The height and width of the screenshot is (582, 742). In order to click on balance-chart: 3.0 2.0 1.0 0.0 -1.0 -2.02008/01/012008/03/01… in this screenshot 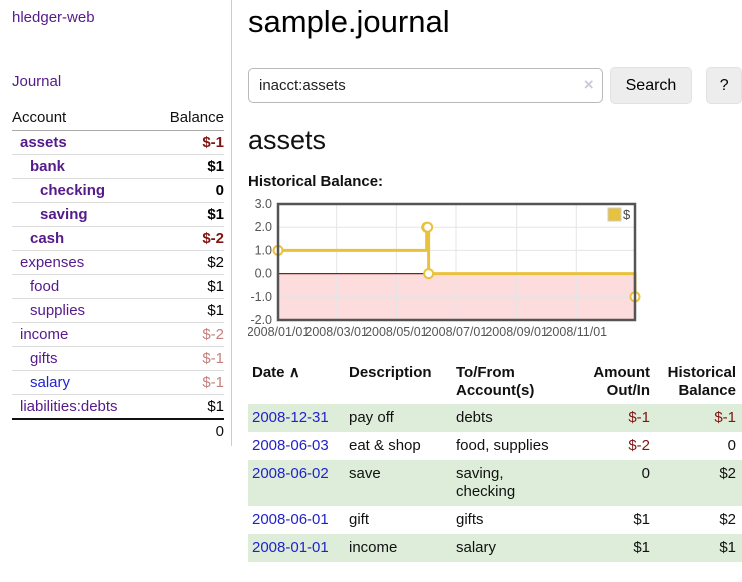, I will do `click(444, 268)`.